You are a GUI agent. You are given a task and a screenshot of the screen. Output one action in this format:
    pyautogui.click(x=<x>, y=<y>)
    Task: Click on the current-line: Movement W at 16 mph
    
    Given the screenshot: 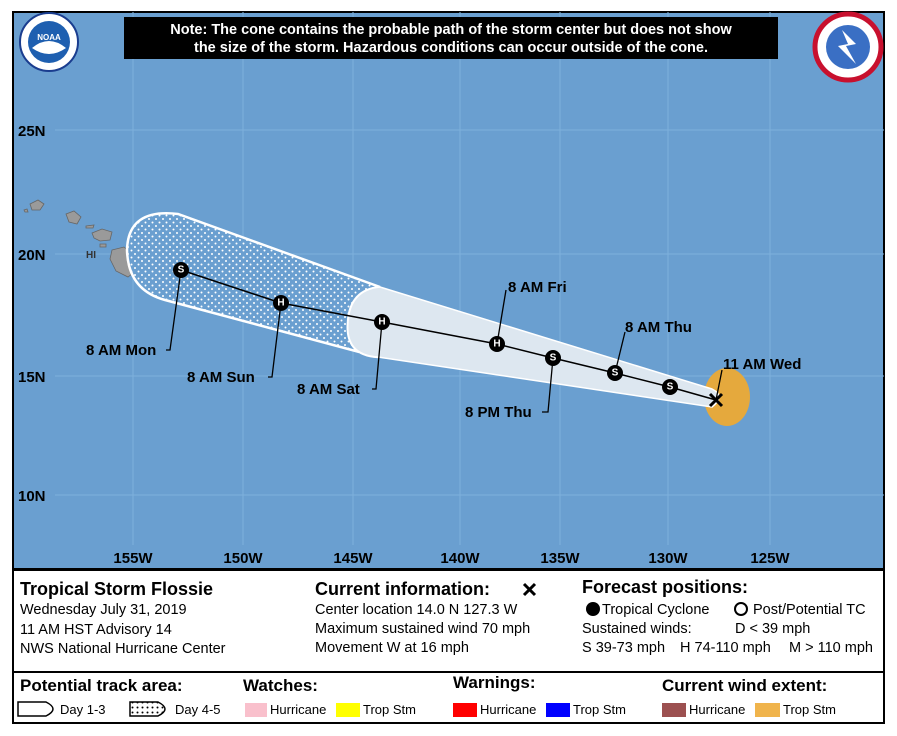 What is the action you would take?
    pyautogui.click(x=392, y=648)
    